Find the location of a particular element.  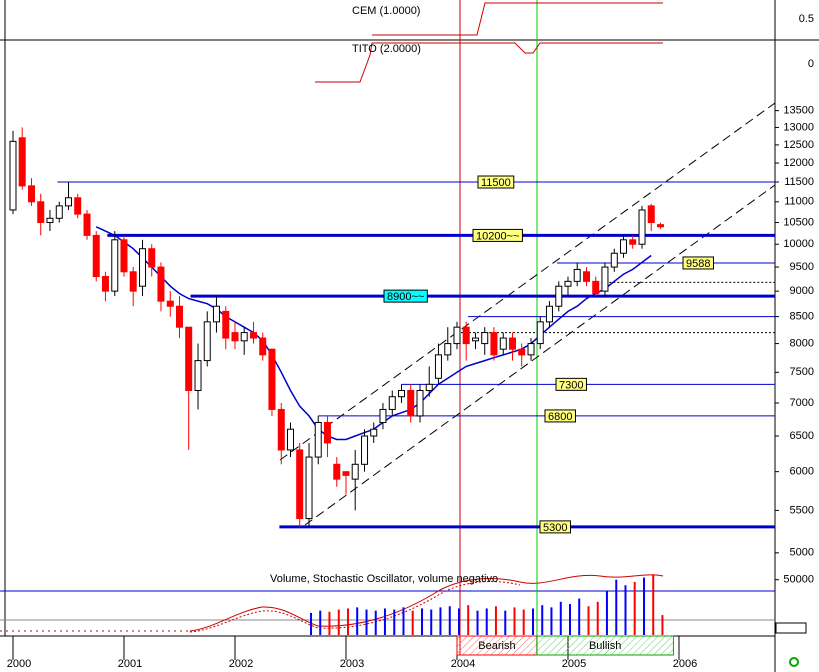

volume-tick-label: 50000 is located at coordinates (798, 580).